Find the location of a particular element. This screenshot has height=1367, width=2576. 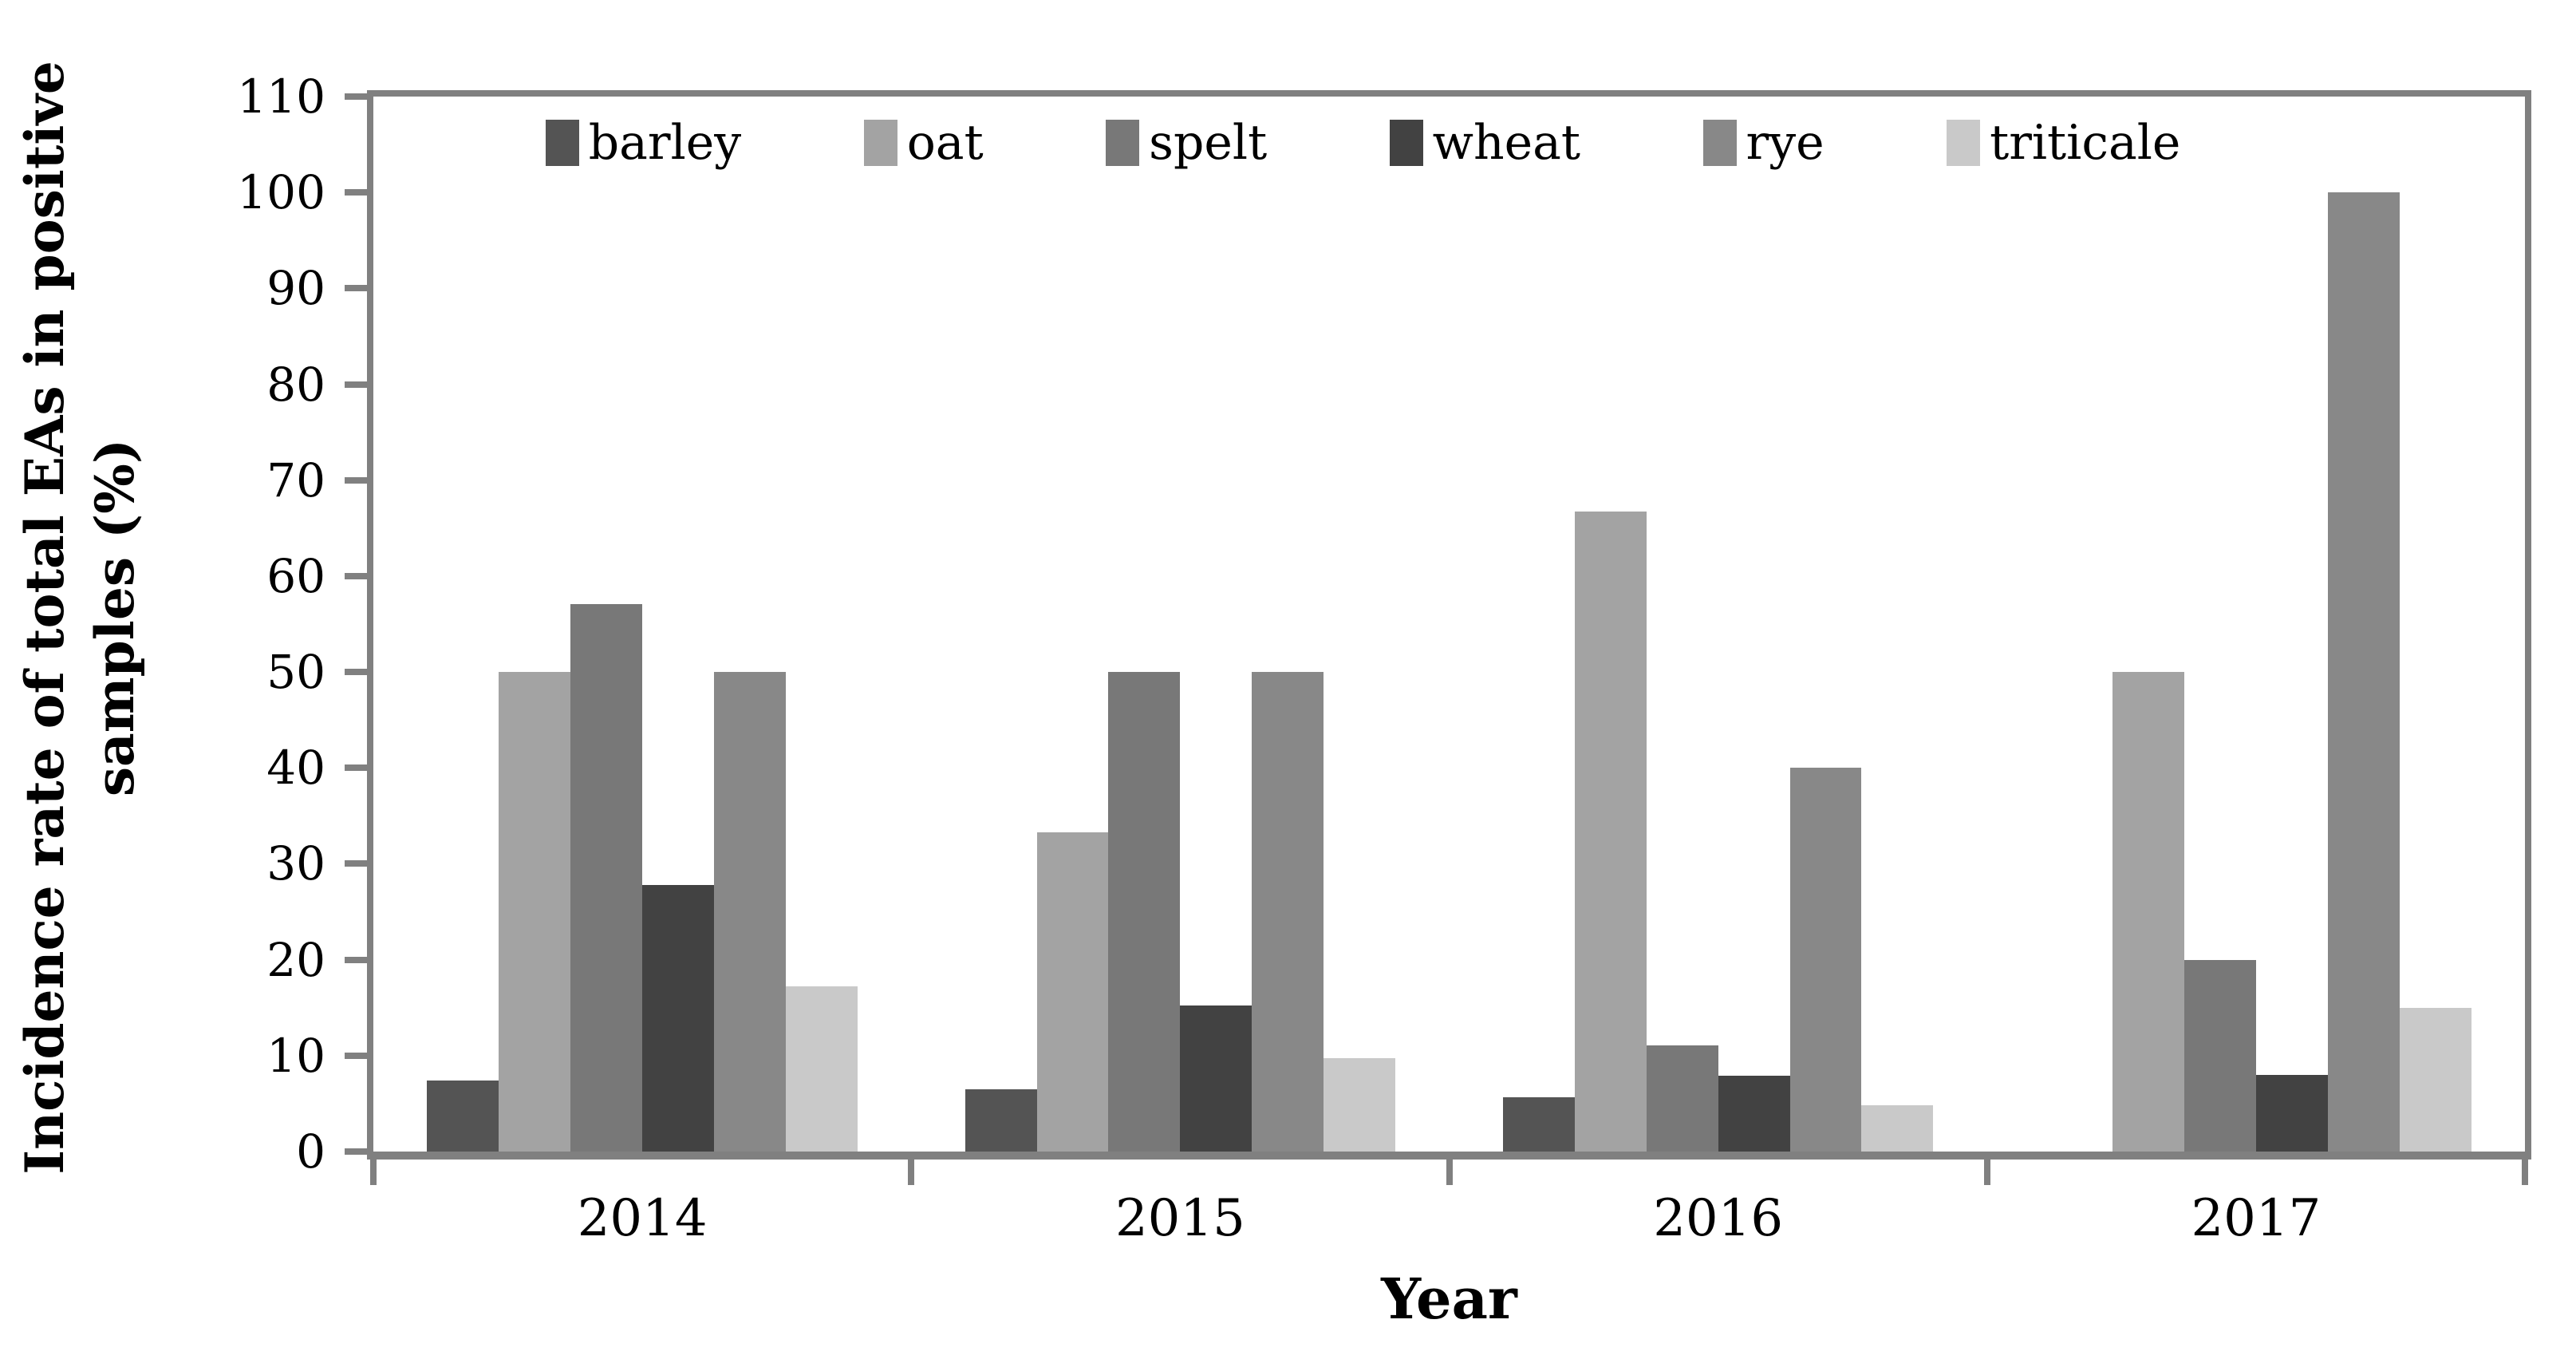

y-tick-label: 0 is located at coordinates (310, 1151).